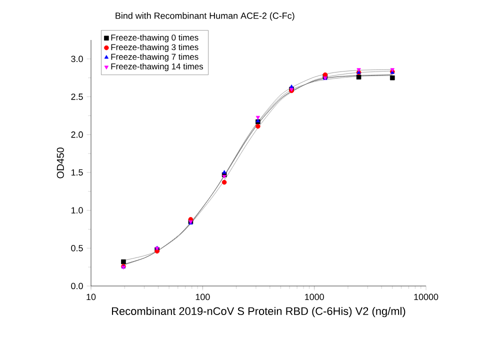 The height and width of the screenshot is (359, 500). What do you see at coordinates (77, 172) in the screenshot?
I see `y-tick-label: 1.5` at bounding box center [77, 172].